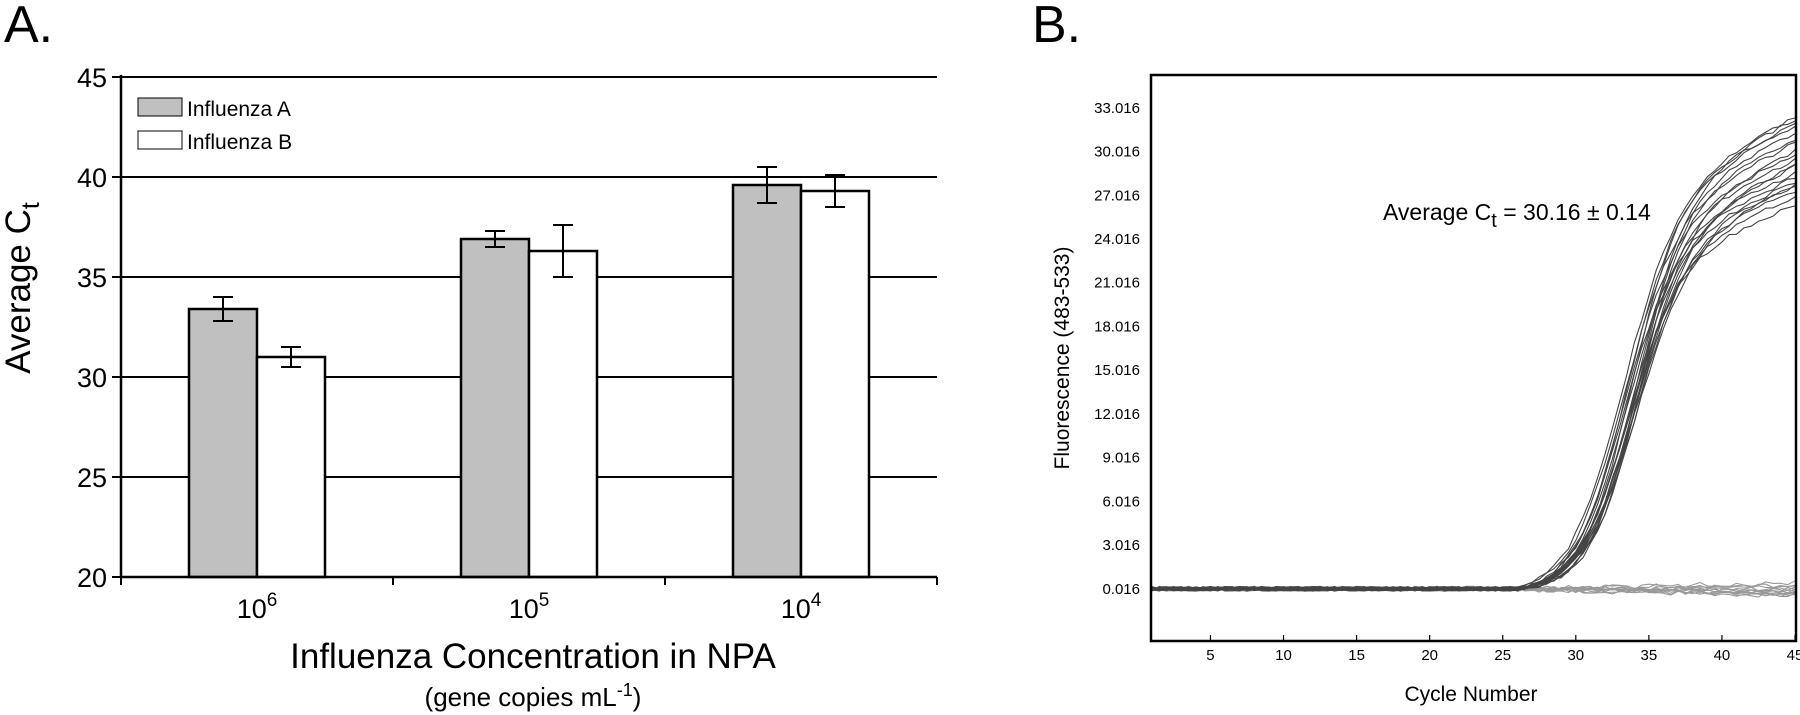  I want to click on legend-label-influenza-b: Influenza B, so click(239, 142).